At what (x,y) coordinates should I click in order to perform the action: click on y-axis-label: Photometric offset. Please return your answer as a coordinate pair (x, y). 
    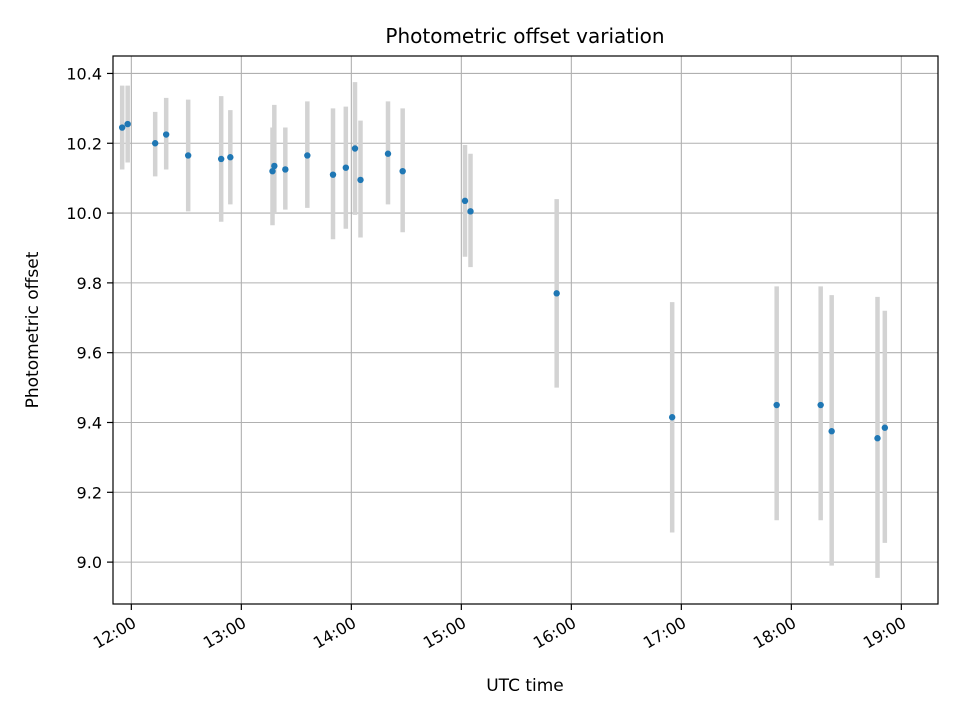
    Looking at the image, I should click on (33, 329).